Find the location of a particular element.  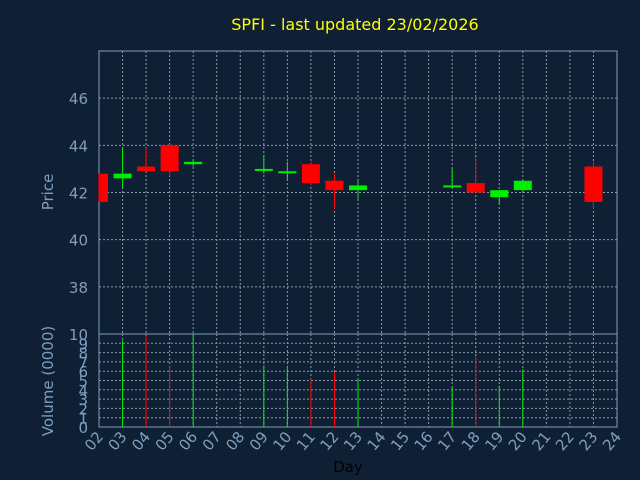

x-tick-label: 18 is located at coordinates (471, 441).